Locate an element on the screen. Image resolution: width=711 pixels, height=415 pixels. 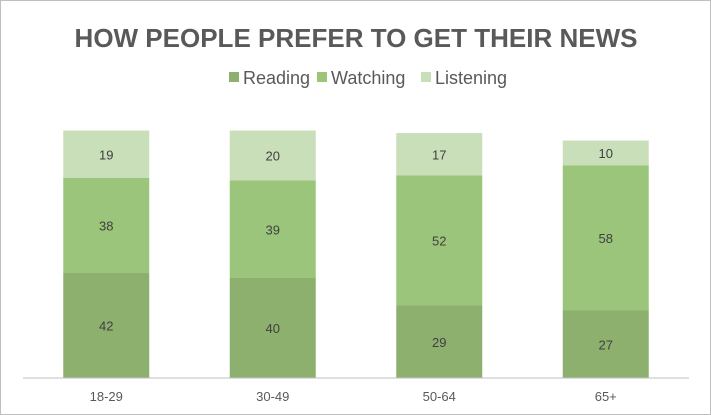
data-label-watching-50-64: 52 is located at coordinates (439, 241).